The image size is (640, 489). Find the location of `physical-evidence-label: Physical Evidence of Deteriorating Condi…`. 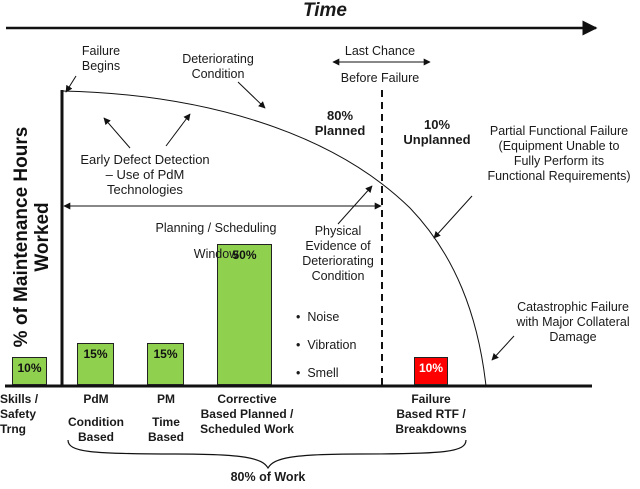

physical-evidence-label: Physical Evidence of Deteriorating Condi… is located at coordinates (338, 253).